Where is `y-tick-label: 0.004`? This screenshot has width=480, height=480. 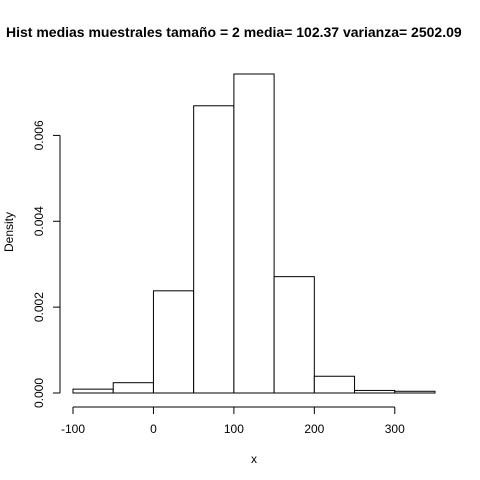 y-tick-label: 0.004 is located at coordinates (39, 221).